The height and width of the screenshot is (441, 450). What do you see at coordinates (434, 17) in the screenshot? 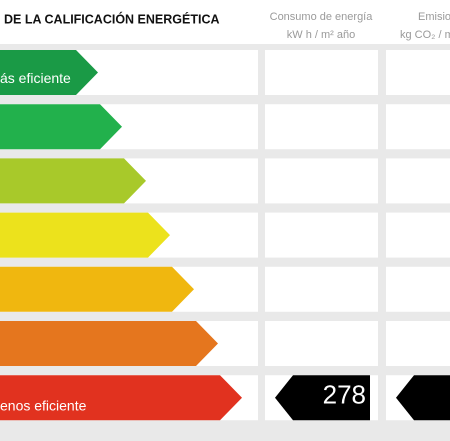
I see `column-header: Emisio` at bounding box center [434, 17].